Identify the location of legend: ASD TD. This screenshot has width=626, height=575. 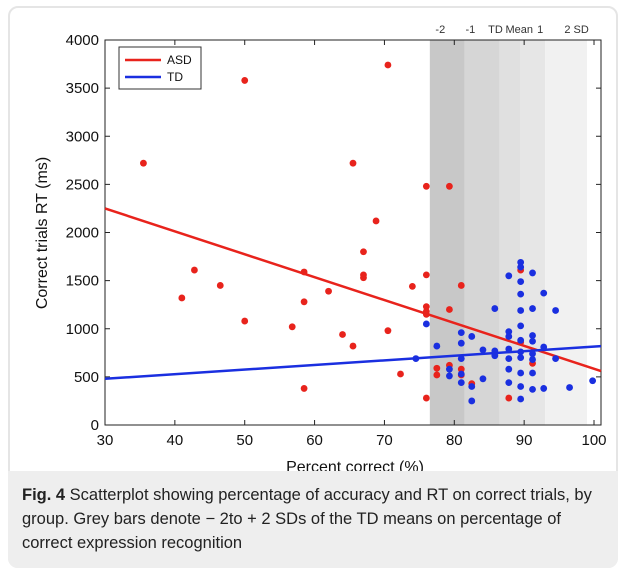
(160, 68).